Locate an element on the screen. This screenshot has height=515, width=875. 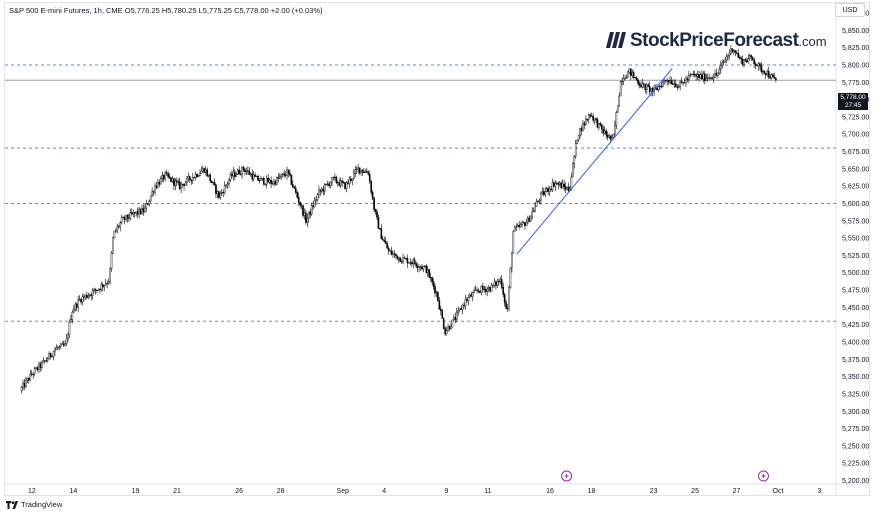
change-value: +2.00 (+0.03%) is located at coordinates (296, 10).